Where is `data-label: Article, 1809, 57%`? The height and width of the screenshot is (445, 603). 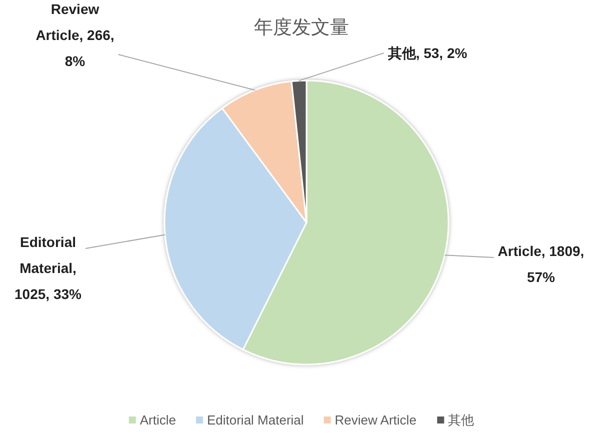 data-label: Article, 1809, 57% is located at coordinates (541, 264).